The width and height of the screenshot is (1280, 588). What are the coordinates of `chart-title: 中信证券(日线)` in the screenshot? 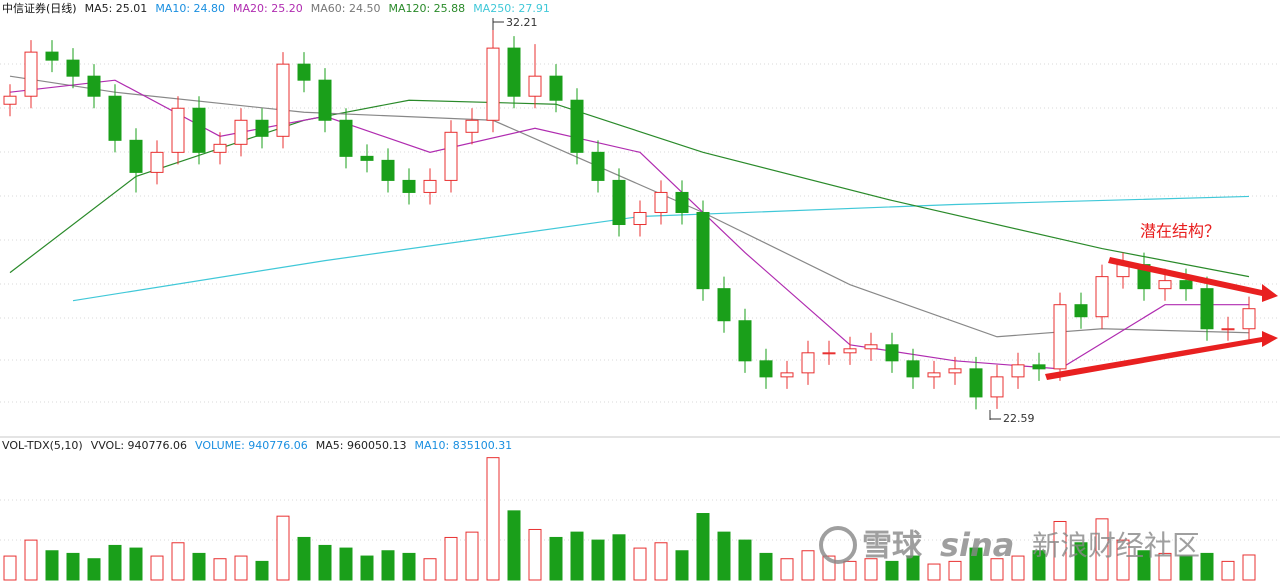 It's located at (39, 8).